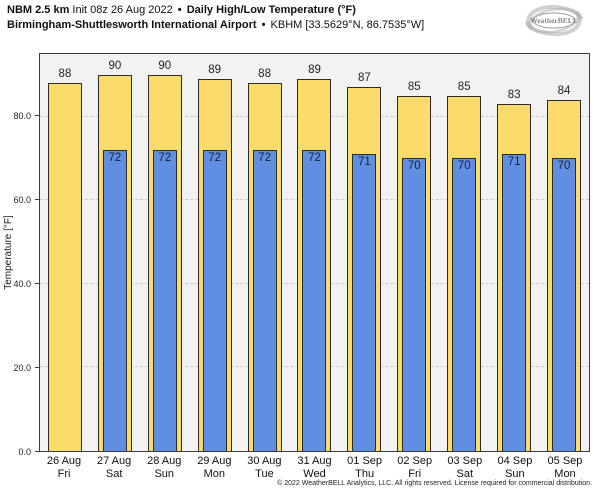 This screenshot has height=493, width=600. Describe the element at coordinates (515, 461) in the screenshot. I see `x-tick-date: 04 Sep` at that location.